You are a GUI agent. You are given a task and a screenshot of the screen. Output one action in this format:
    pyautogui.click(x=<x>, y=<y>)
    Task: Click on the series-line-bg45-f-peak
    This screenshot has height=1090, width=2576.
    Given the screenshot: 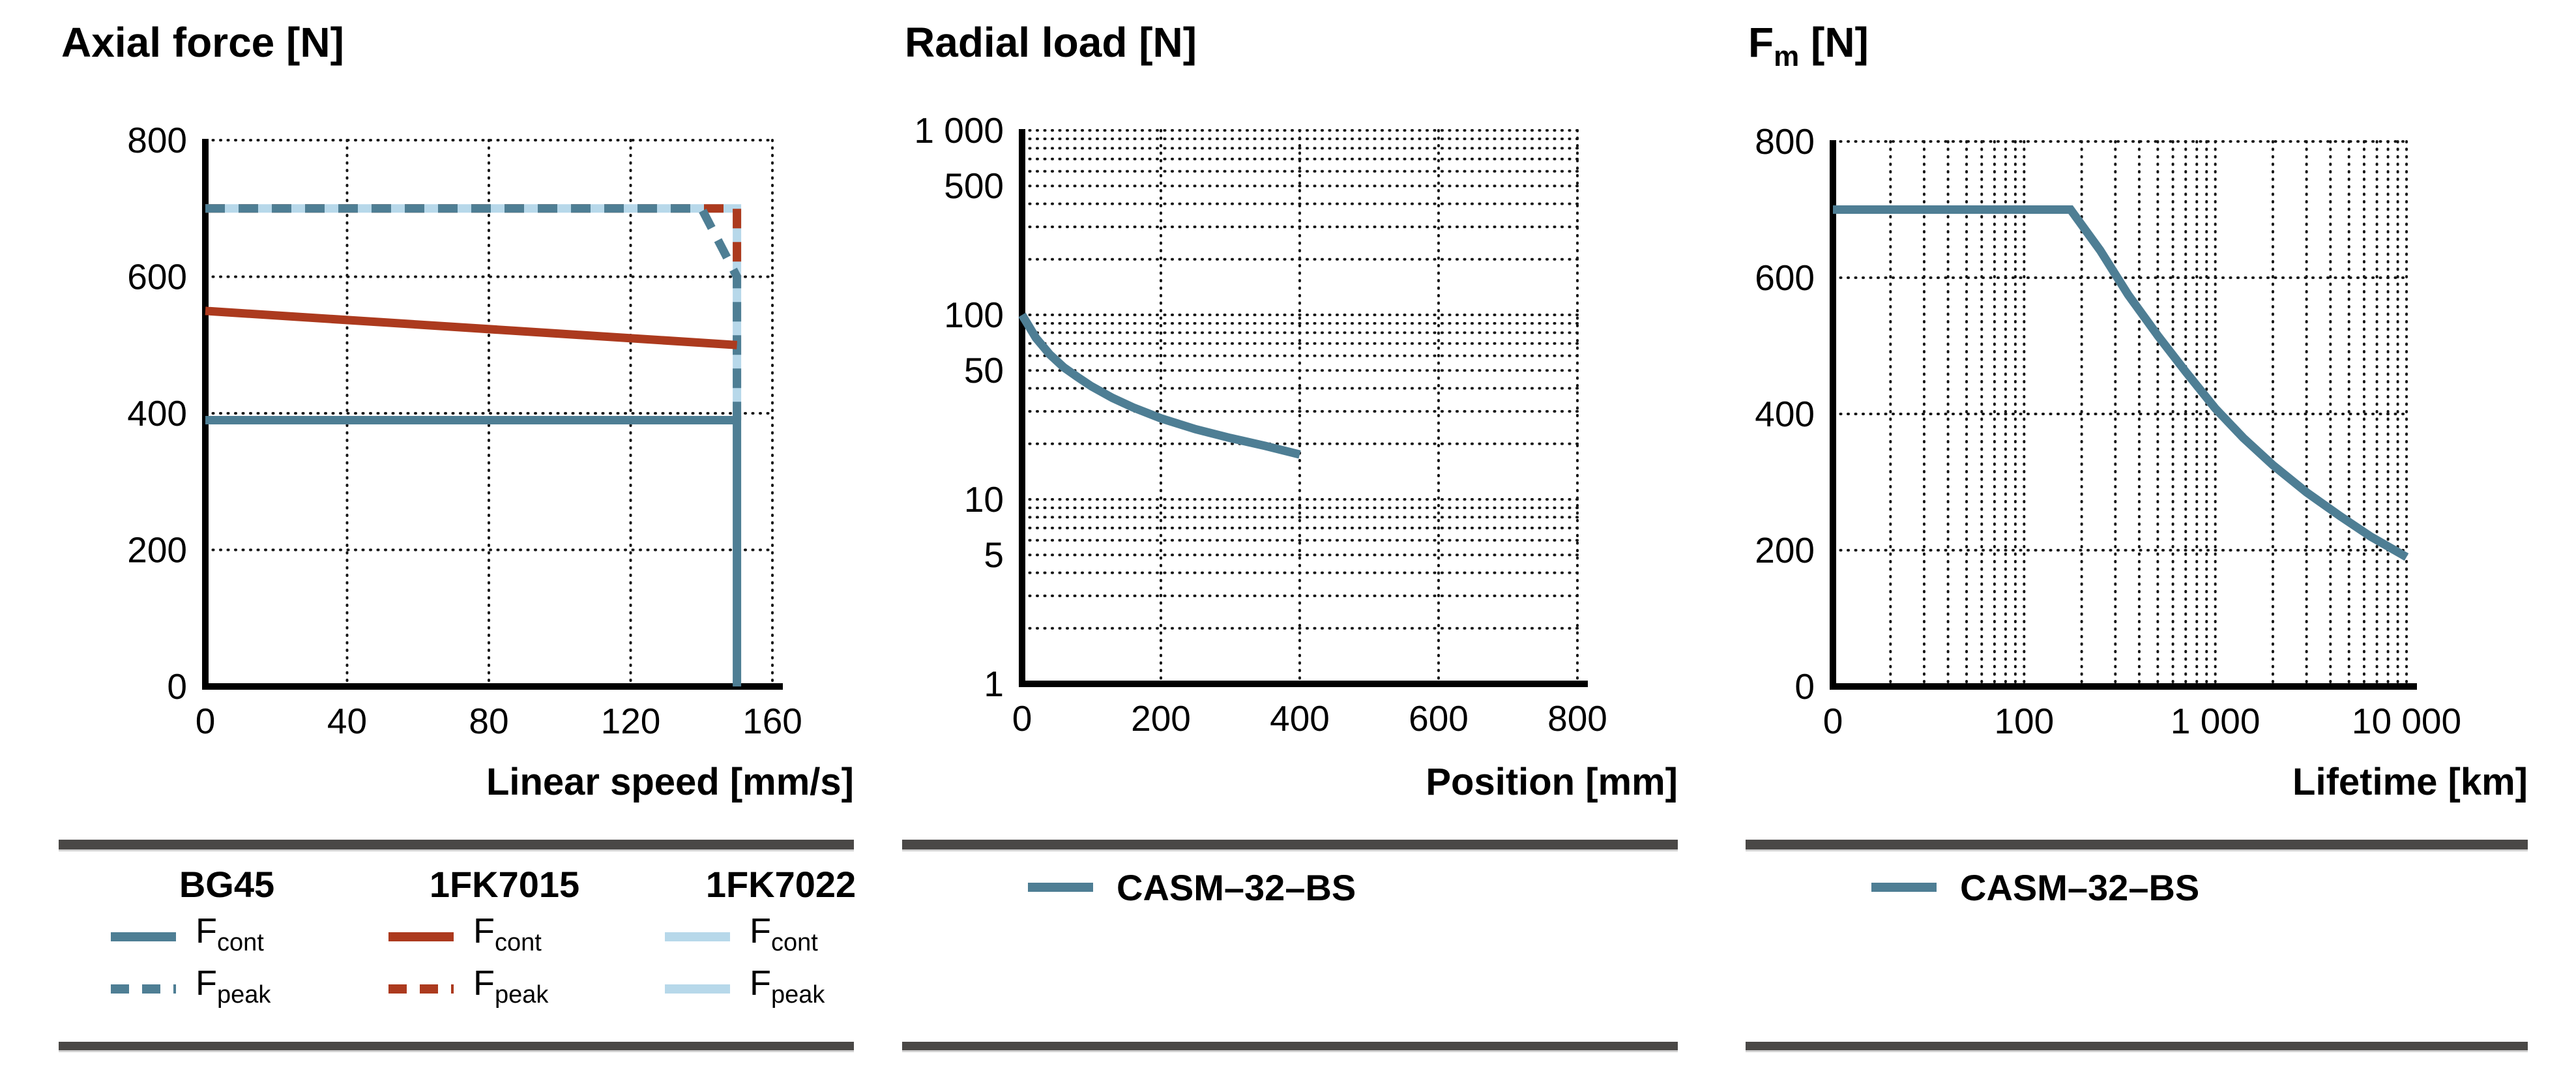 What is the action you would take?
    pyautogui.click(x=473, y=312)
    